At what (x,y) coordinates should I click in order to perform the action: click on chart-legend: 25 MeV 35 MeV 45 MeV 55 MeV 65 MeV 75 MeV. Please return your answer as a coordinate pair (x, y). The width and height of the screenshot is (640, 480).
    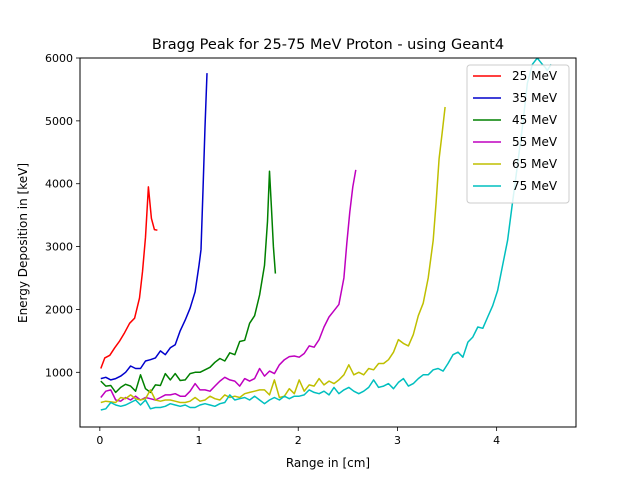
    Looking at the image, I should click on (518, 134).